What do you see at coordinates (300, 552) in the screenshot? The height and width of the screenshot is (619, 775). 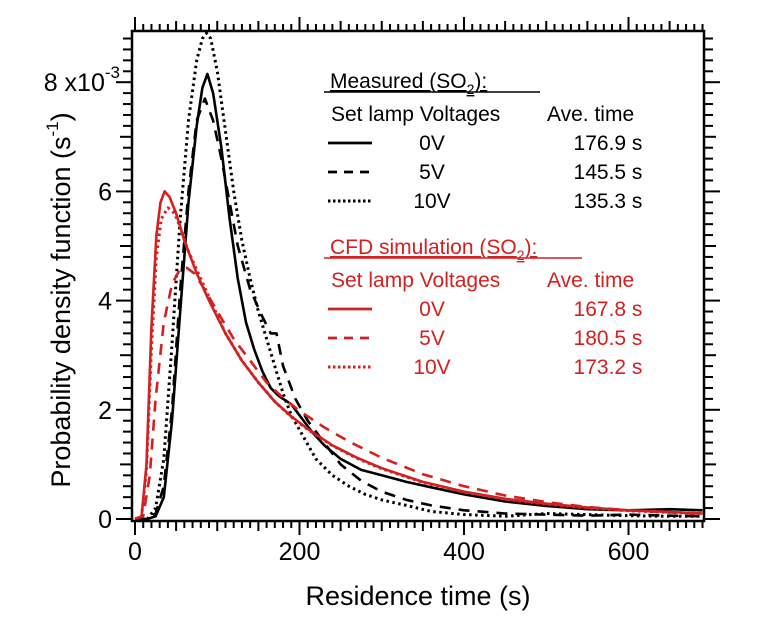 I see `x-tick-label: 200` at bounding box center [300, 552].